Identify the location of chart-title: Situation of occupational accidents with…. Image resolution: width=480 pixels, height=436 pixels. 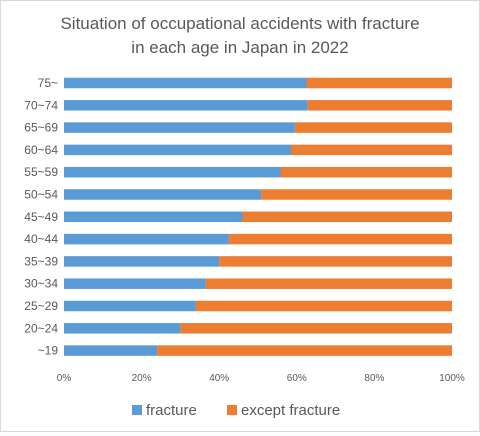
(239, 35).